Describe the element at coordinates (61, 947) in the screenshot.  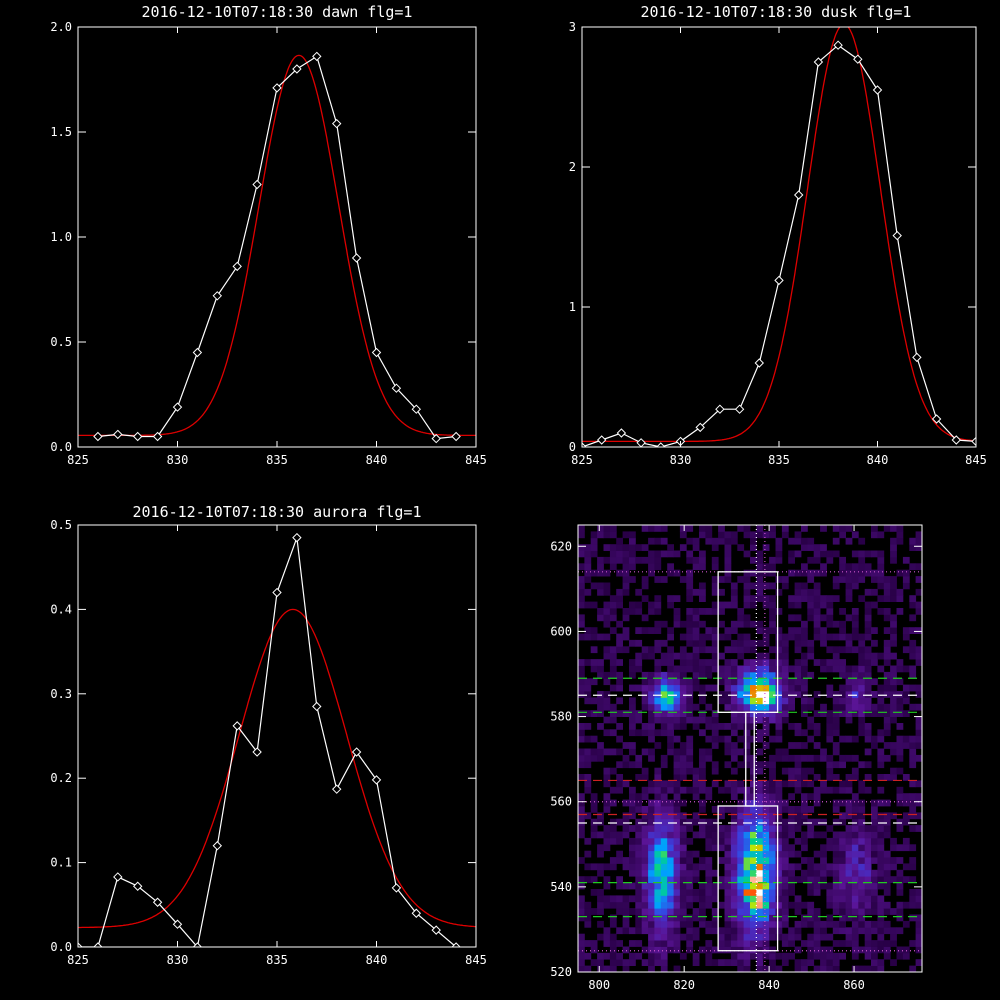
I see `y-tick-label: 0.0` at that location.